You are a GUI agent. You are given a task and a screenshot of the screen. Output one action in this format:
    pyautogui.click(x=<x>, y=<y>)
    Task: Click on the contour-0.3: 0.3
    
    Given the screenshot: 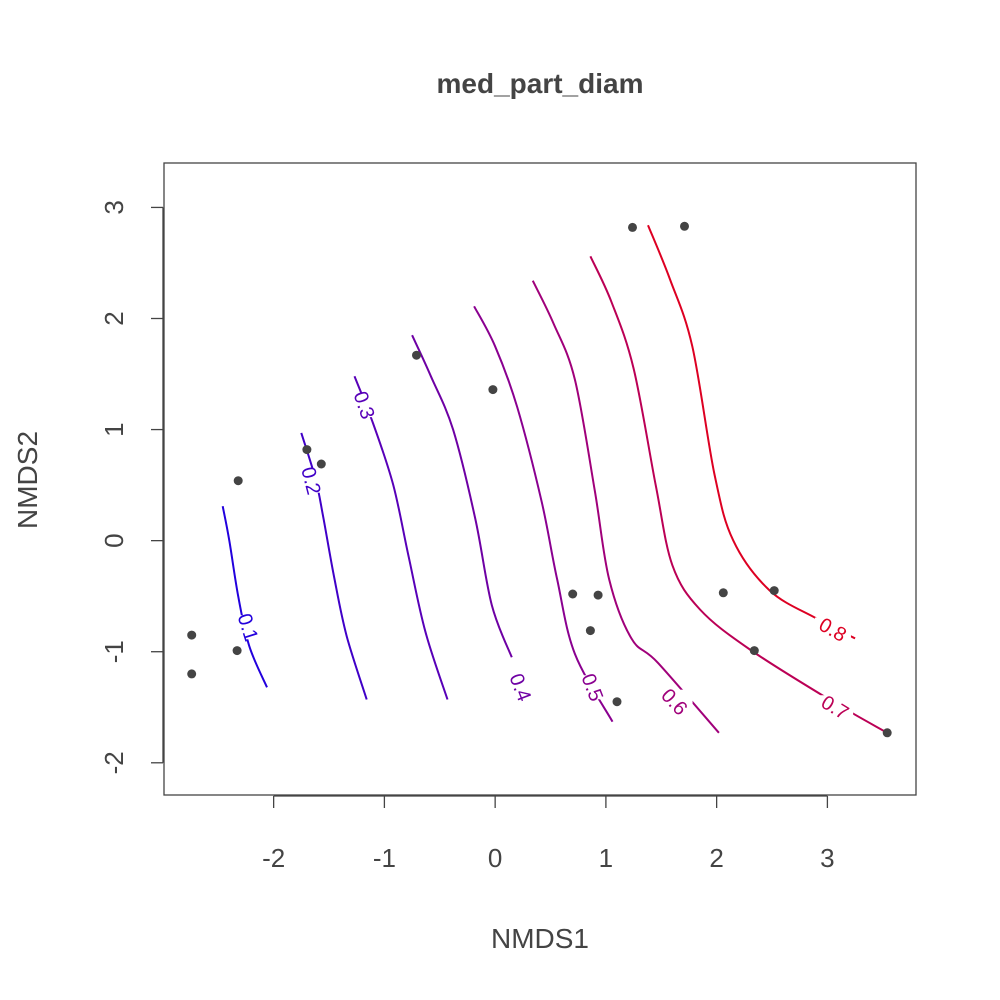 What is the action you would take?
    pyautogui.click(x=397, y=537)
    